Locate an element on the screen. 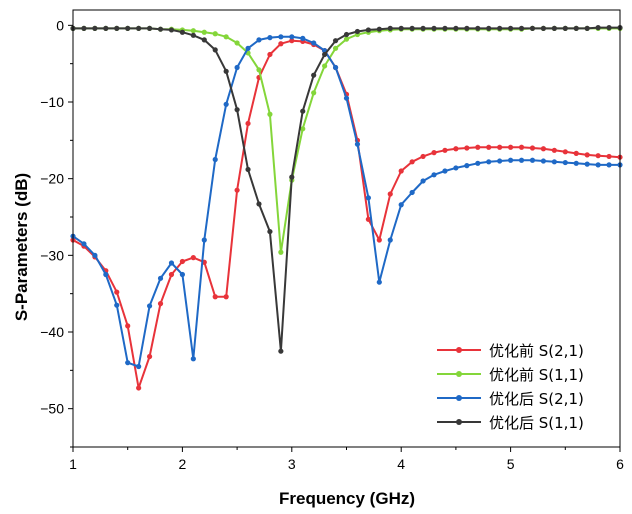  y-tick-label: −30 is located at coordinates (52, 255).